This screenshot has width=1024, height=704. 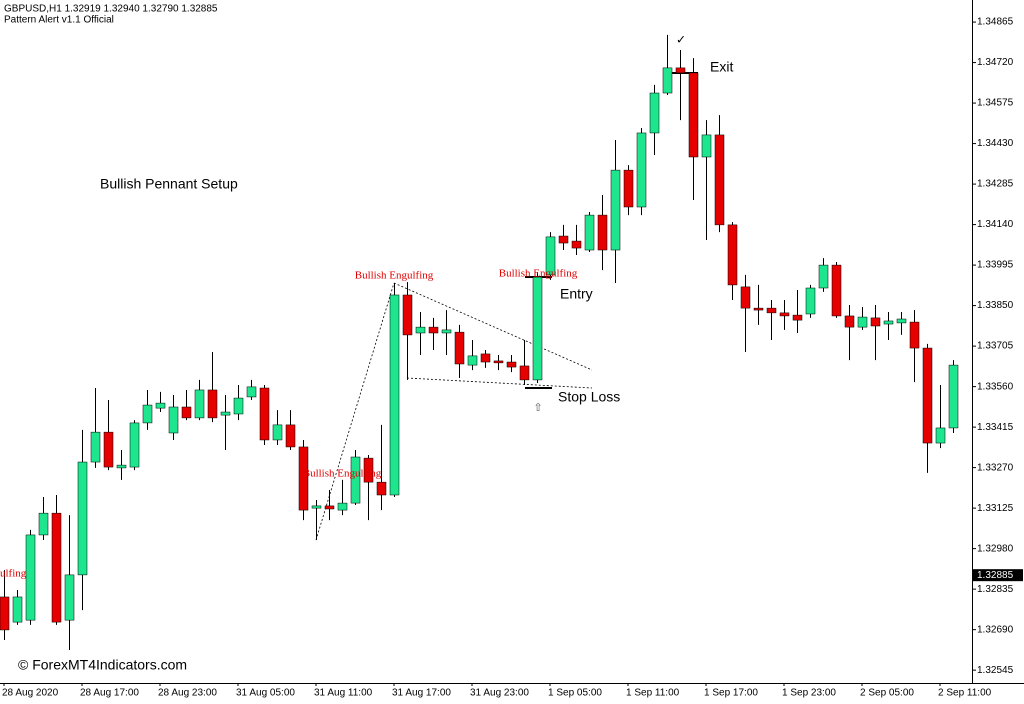 I want to click on last-price-label: 1.32885, so click(x=995, y=575).